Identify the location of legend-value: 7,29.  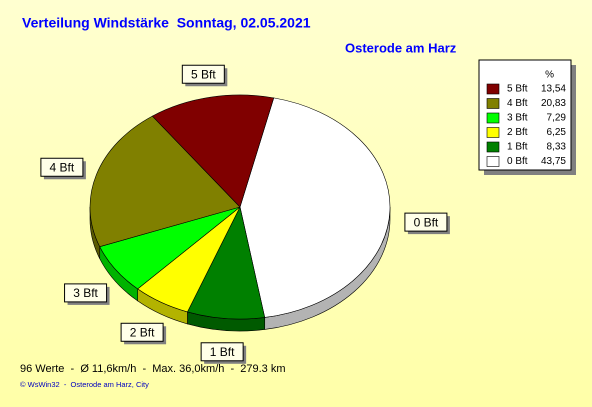
(557, 118).